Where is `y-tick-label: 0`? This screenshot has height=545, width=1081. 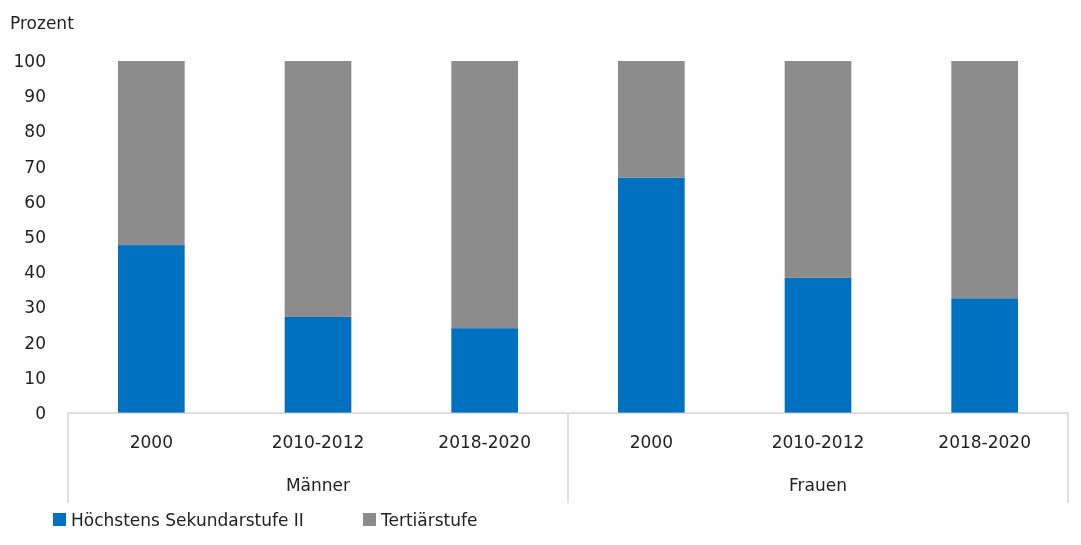
y-tick-label: 0 is located at coordinates (40, 412).